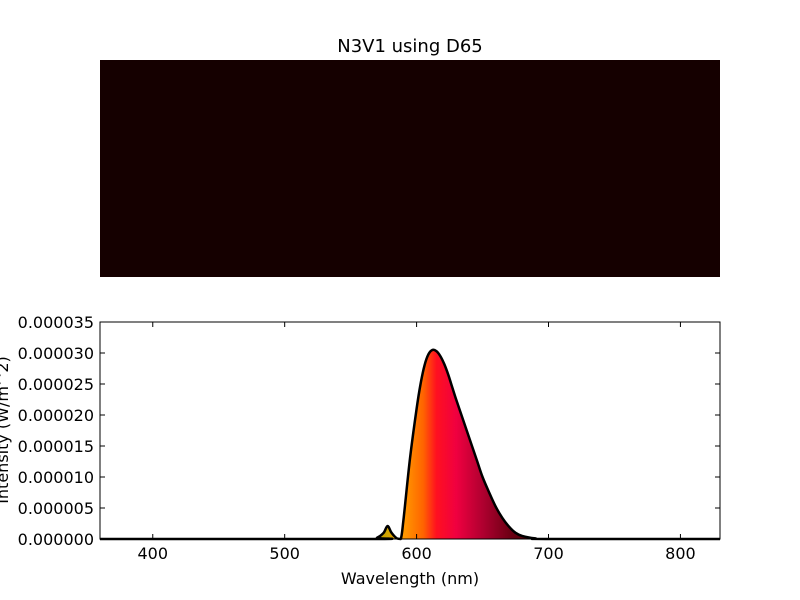  What do you see at coordinates (56, 353) in the screenshot?
I see `y-tick-label: 0.000030` at bounding box center [56, 353].